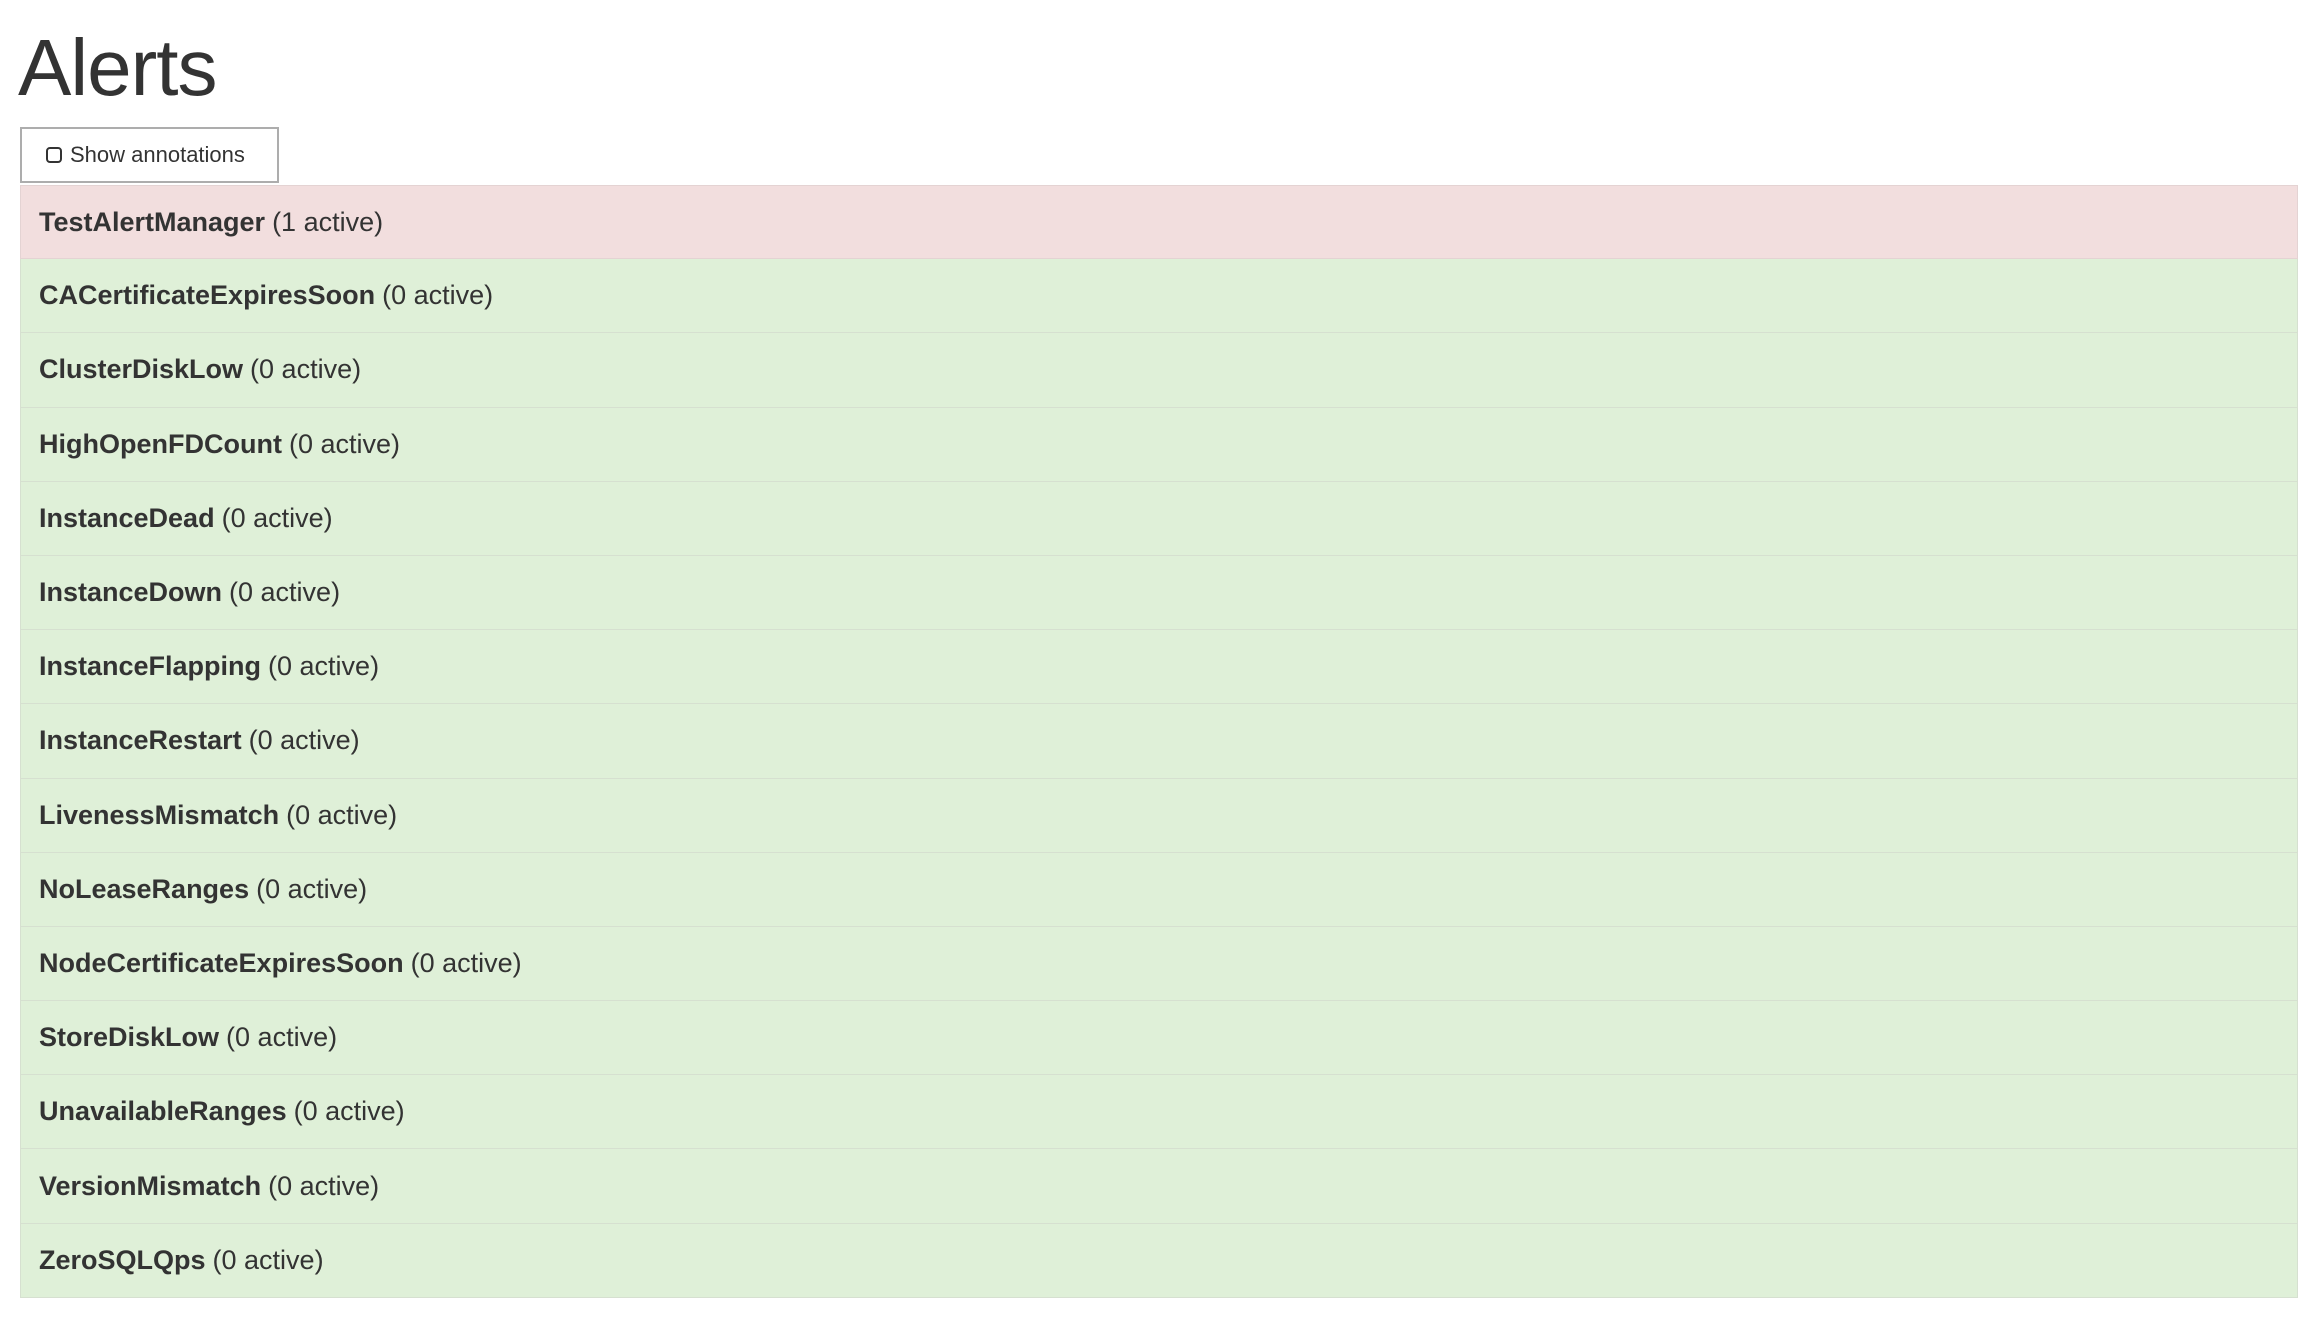 The width and height of the screenshot is (2312, 1332). What do you see at coordinates (160, 443) in the screenshot?
I see `alert-name: HighOpenFDCount` at bounding box center [160, 443].